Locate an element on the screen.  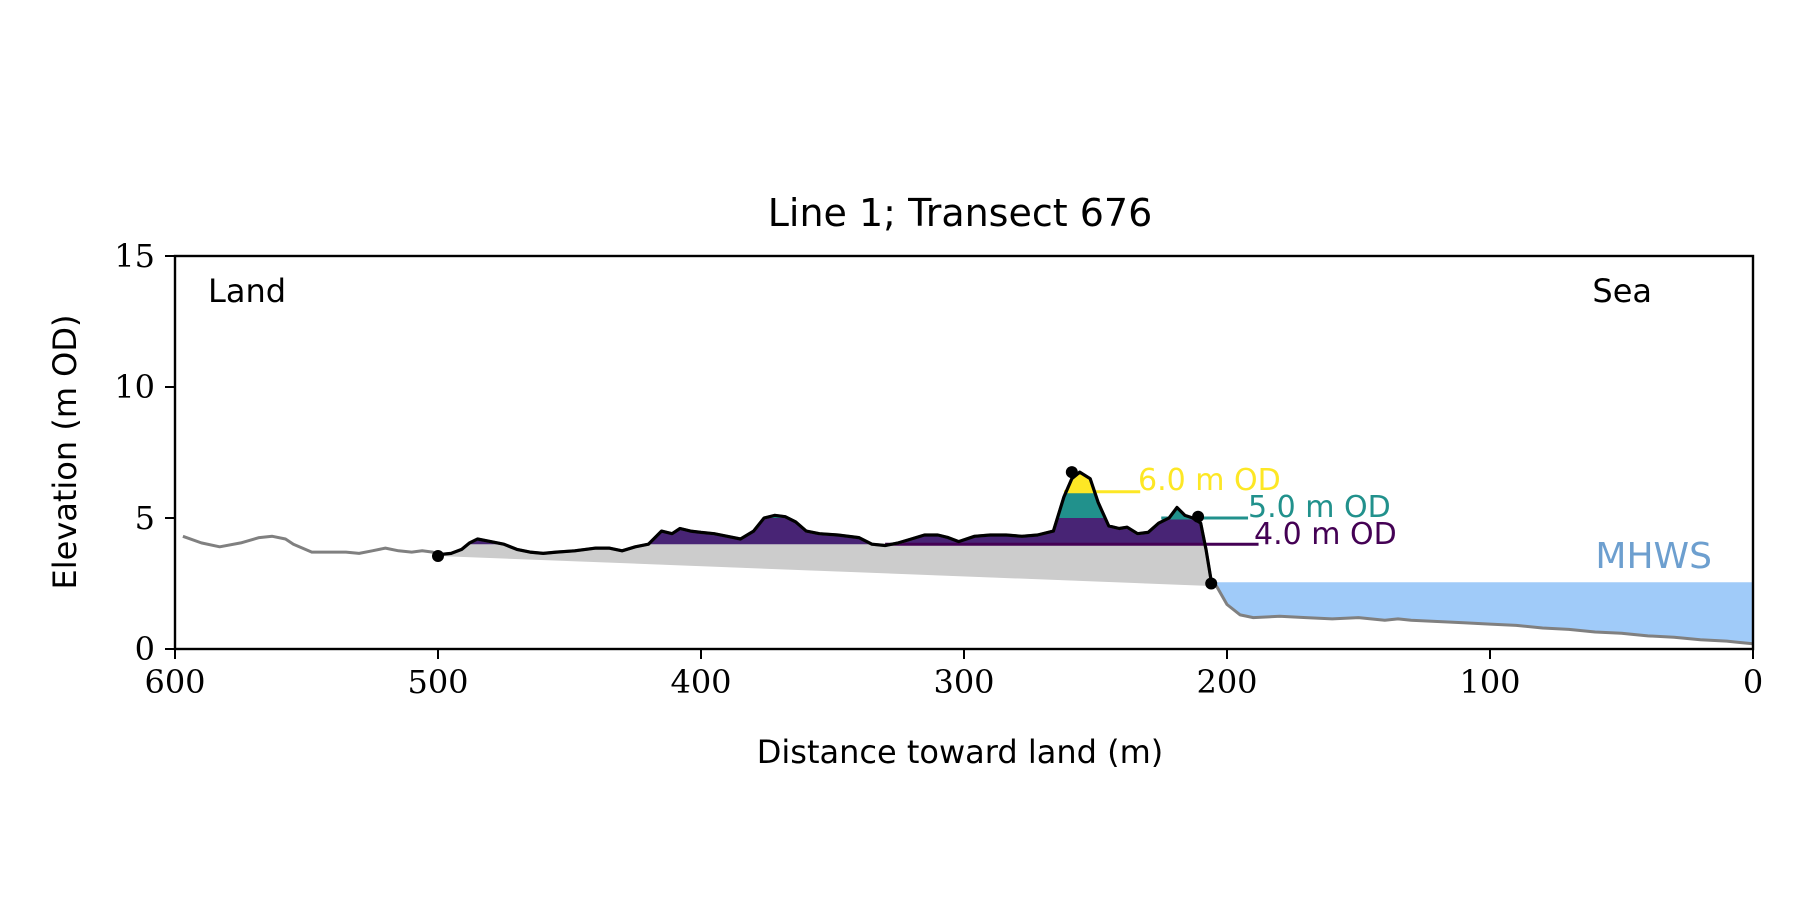
mhws-sea-fill is located at coordinates (1484, 613).